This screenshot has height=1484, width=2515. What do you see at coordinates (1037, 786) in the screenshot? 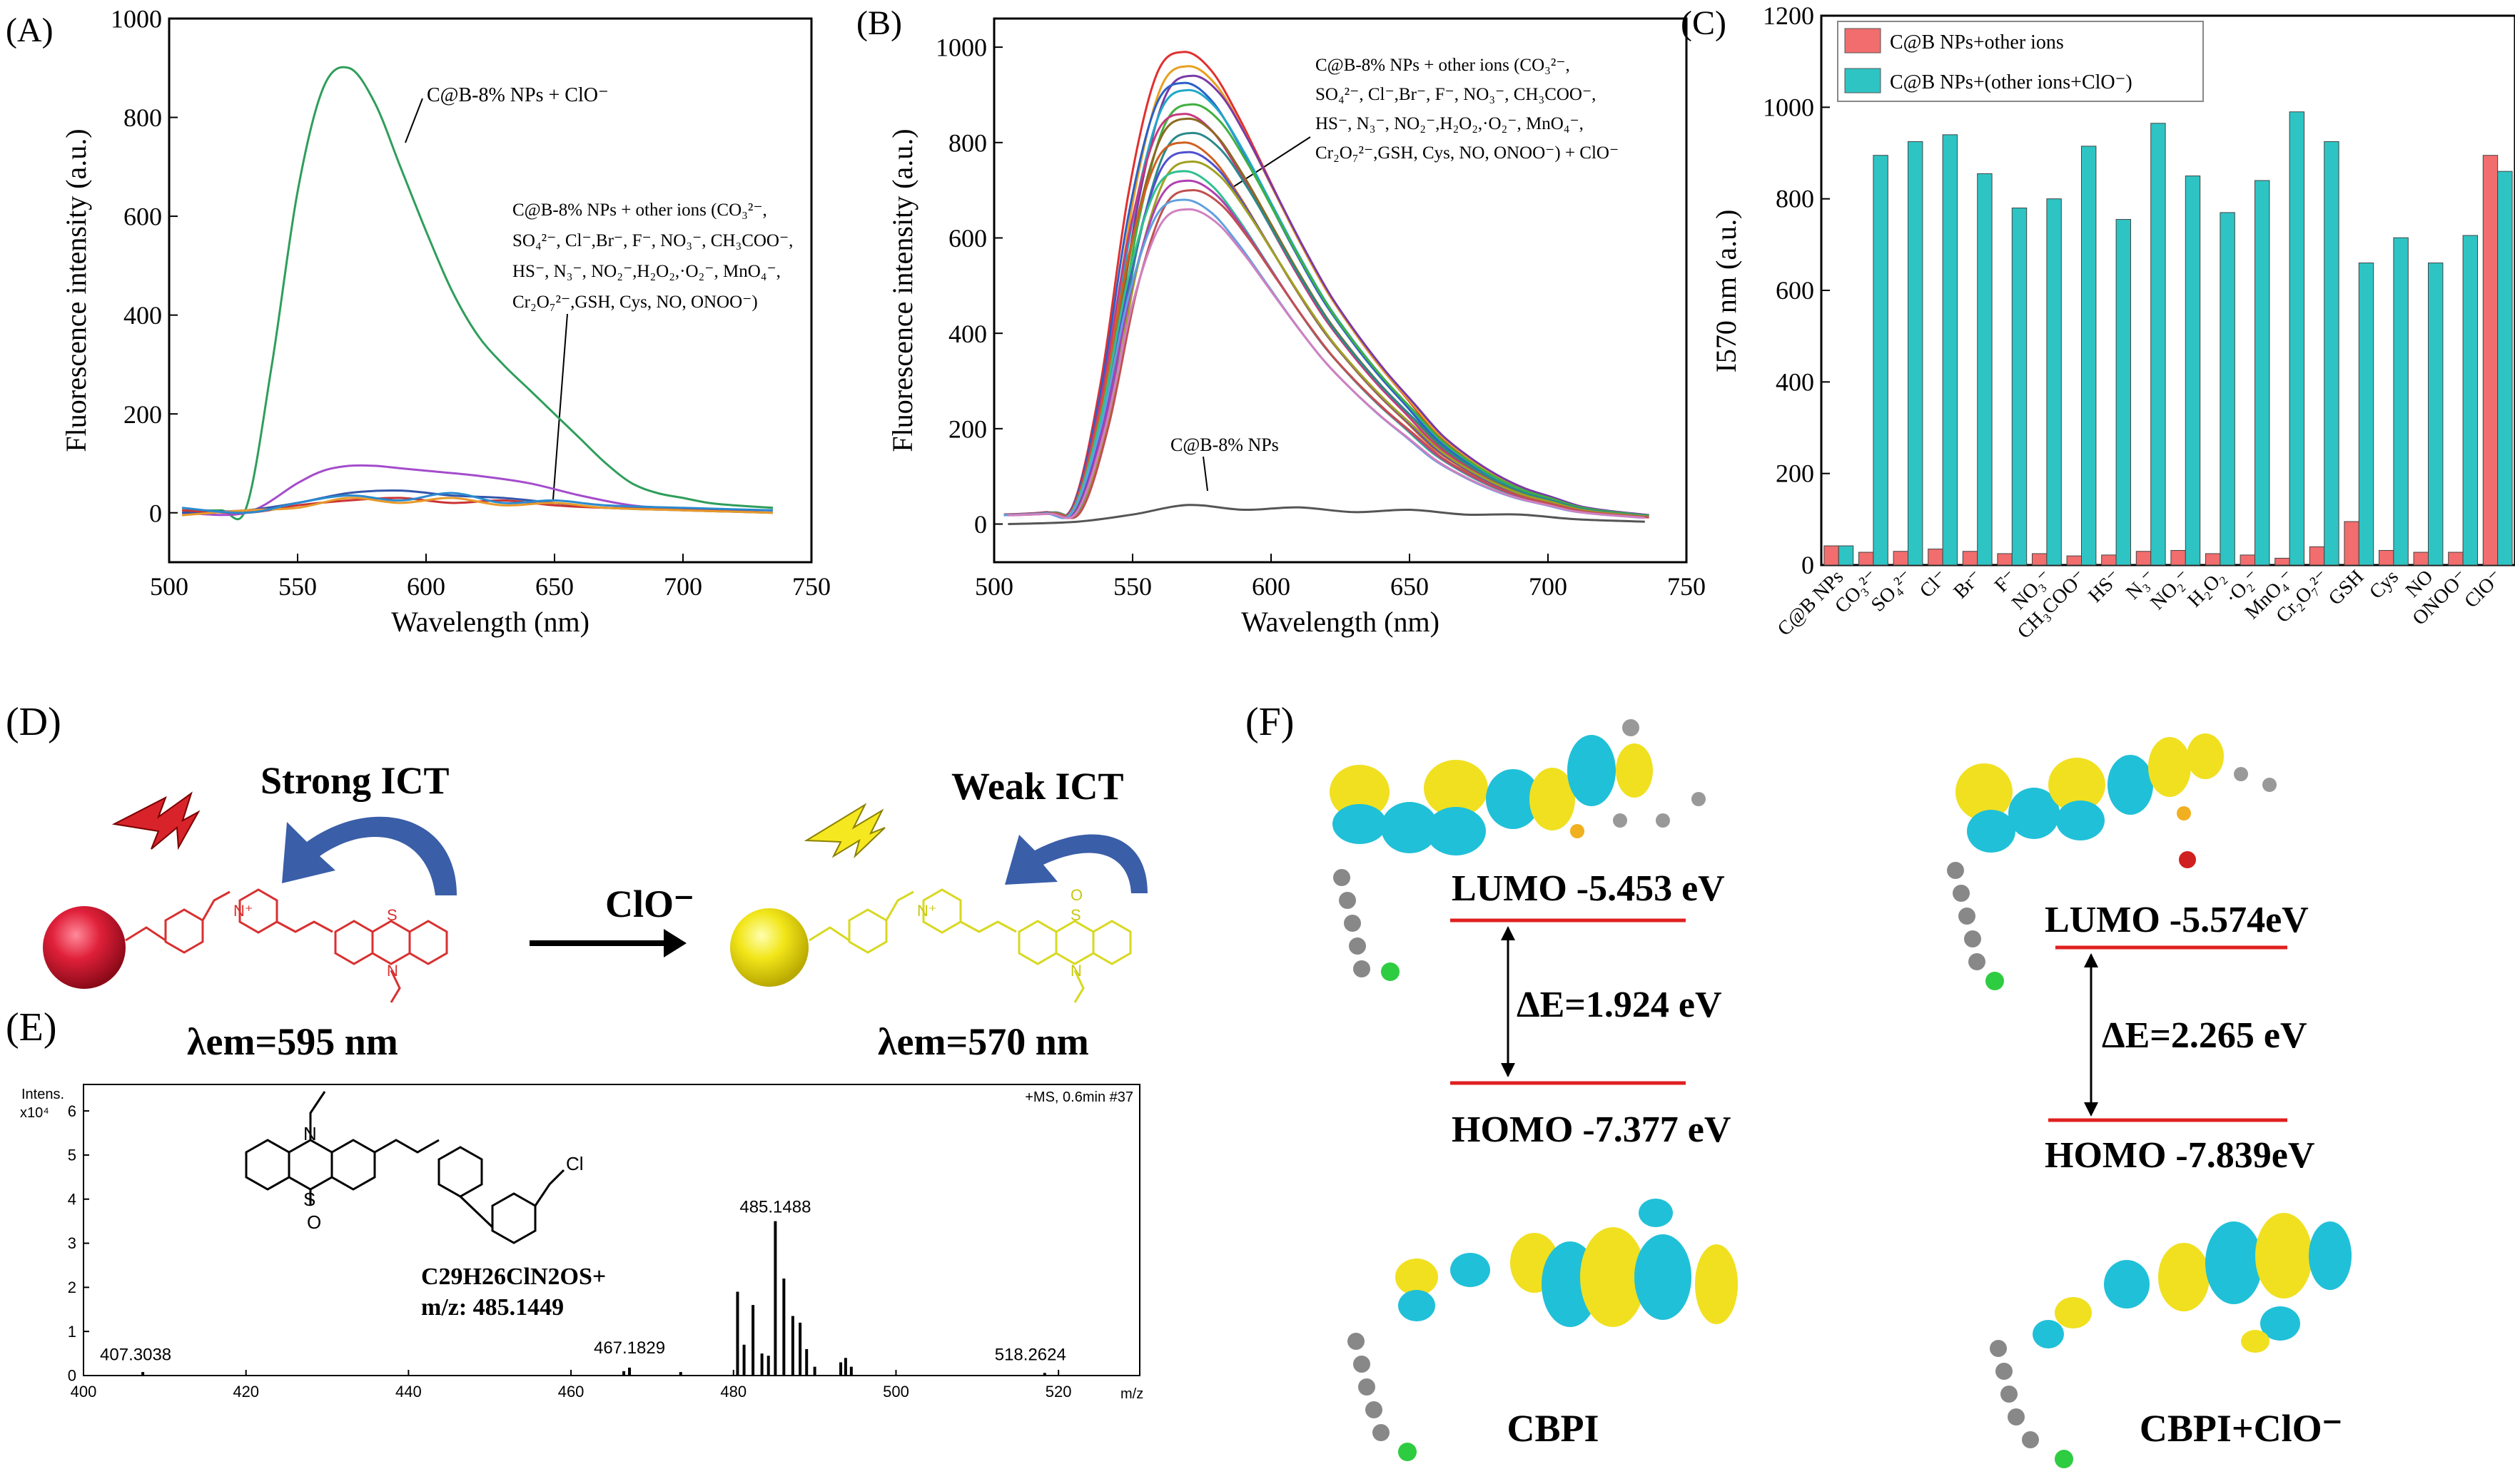
I see `weak-ict-label: Weak ICT` at bounding box center [1037, 786].